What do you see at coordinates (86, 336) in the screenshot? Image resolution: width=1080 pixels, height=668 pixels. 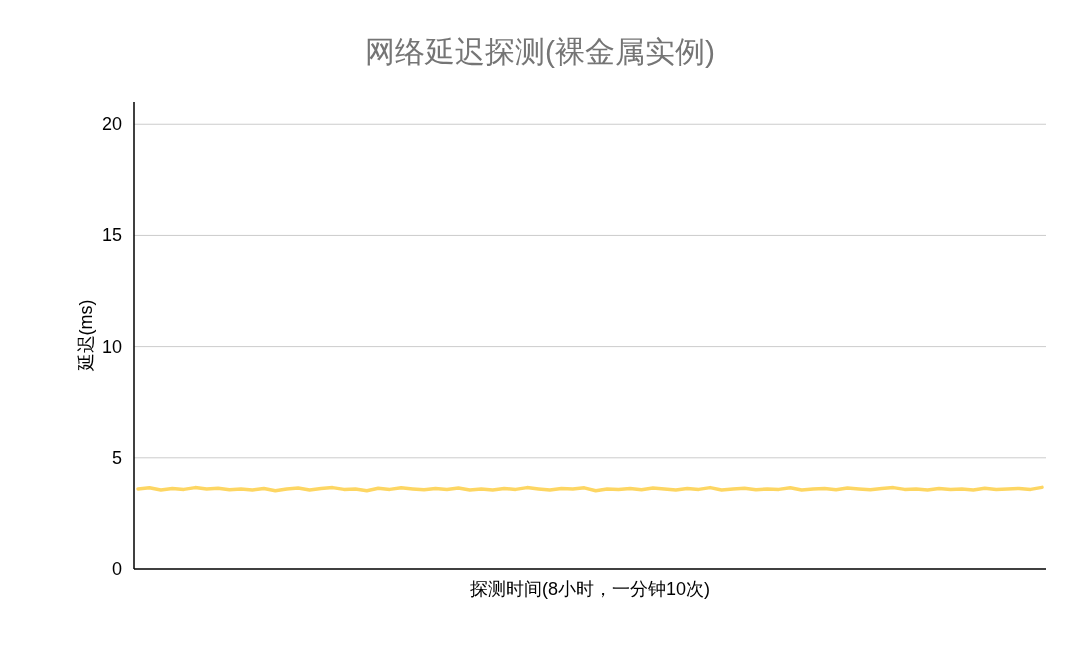 I see `y-axis-title: 延迟(ms)` at bounding box center [86, 336].